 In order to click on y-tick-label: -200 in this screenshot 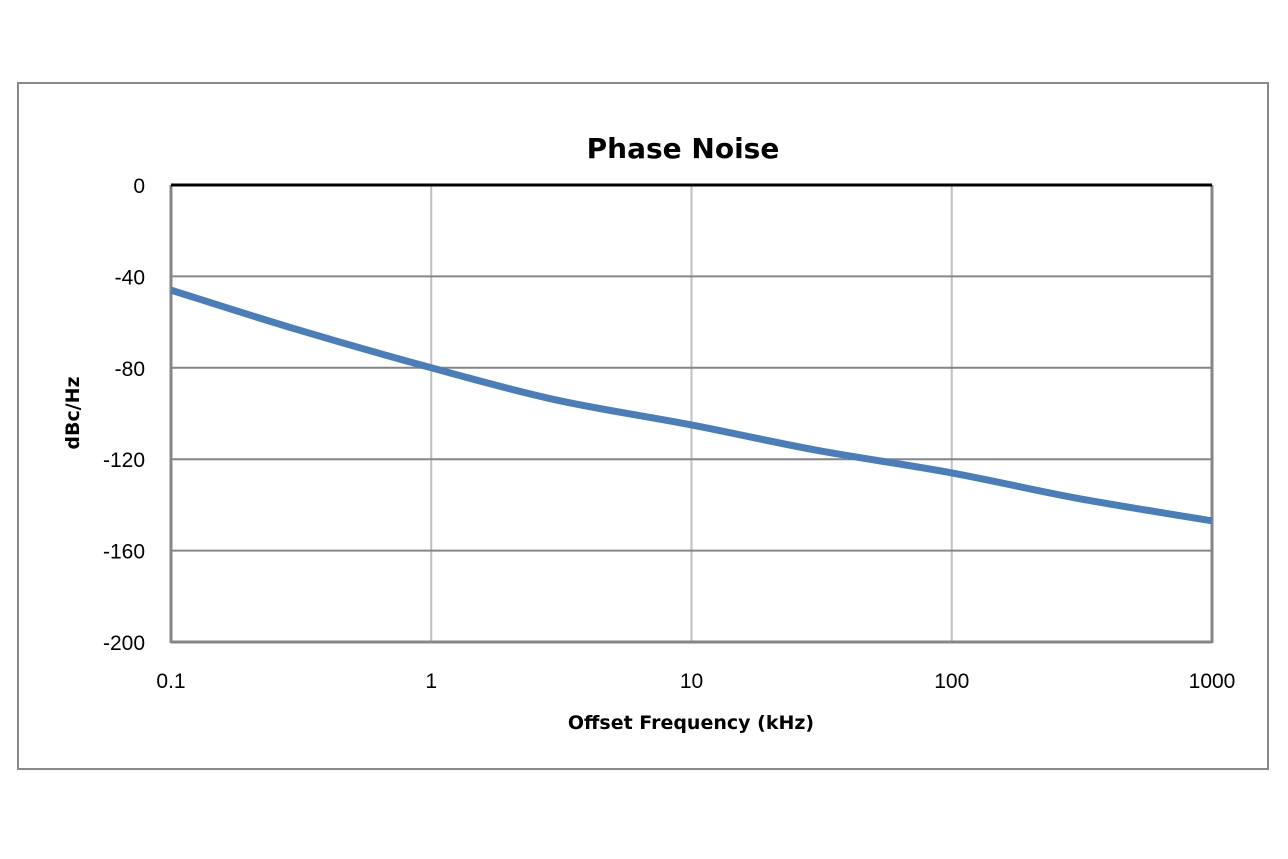, I will do `click(124, 643)`.